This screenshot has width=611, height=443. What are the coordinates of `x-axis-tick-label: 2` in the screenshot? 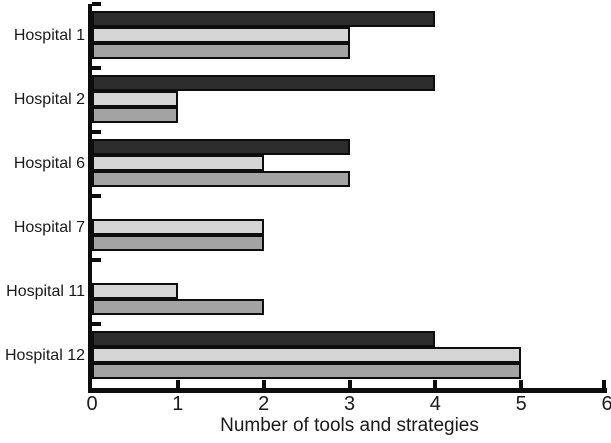 It's located at (264, 404).